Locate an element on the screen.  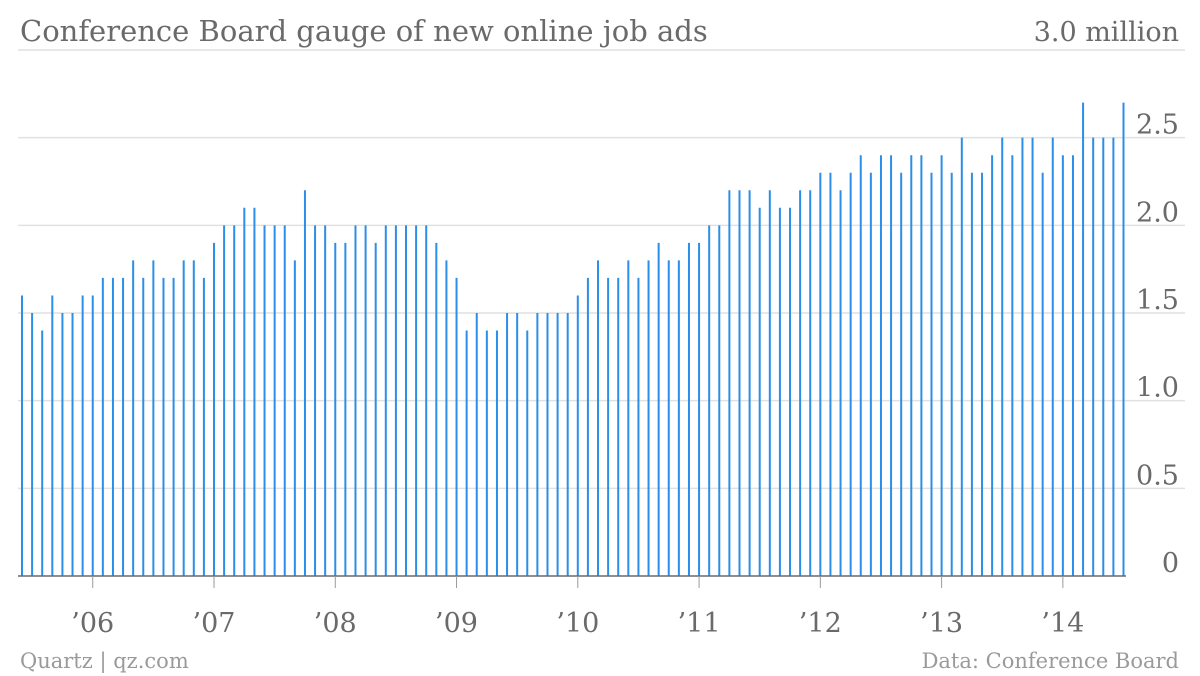
x-tick-label: ’09 is located at coordinates (456, 623).